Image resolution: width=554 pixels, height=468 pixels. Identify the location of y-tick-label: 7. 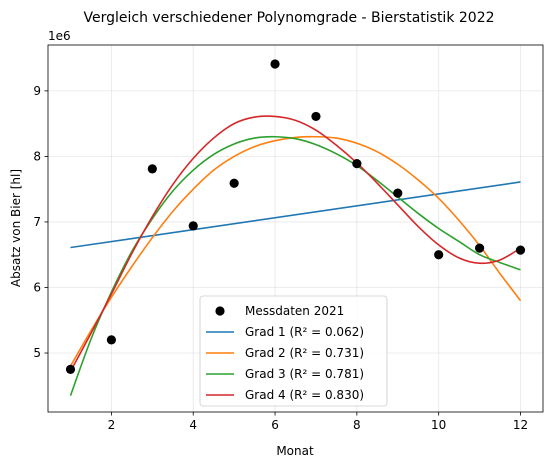
(37, 222).